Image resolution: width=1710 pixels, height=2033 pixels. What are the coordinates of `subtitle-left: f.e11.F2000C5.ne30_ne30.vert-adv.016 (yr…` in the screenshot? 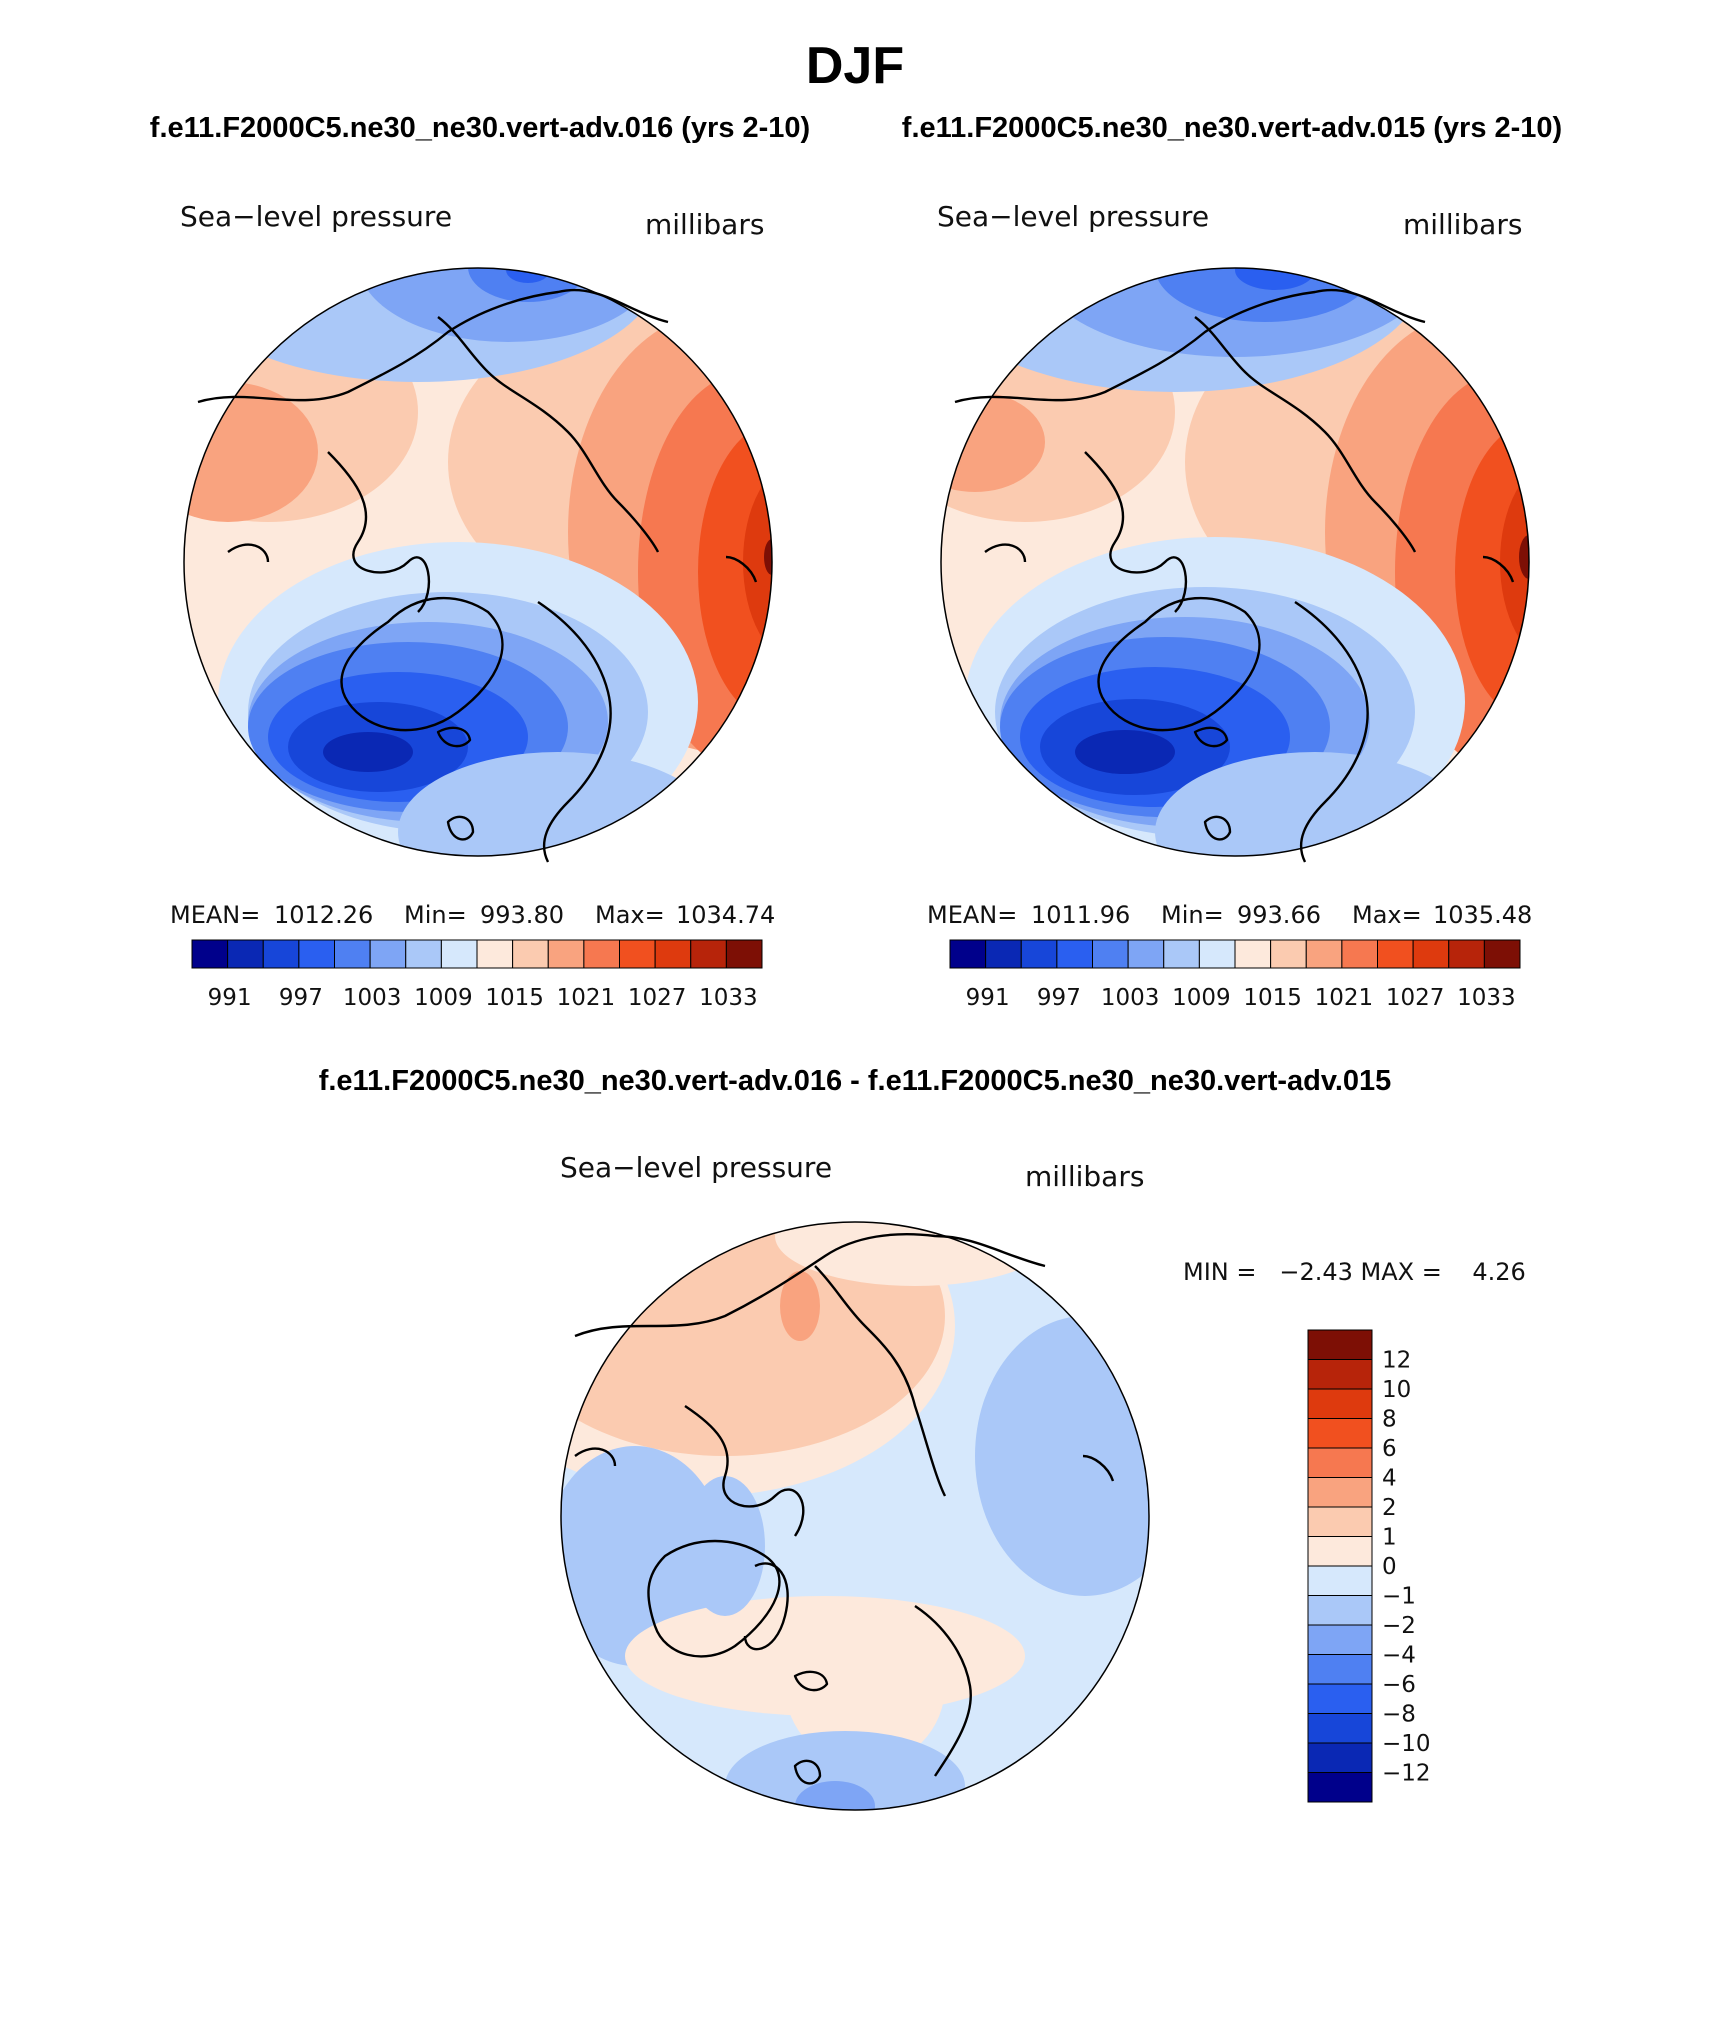 It's located at (480, 128).